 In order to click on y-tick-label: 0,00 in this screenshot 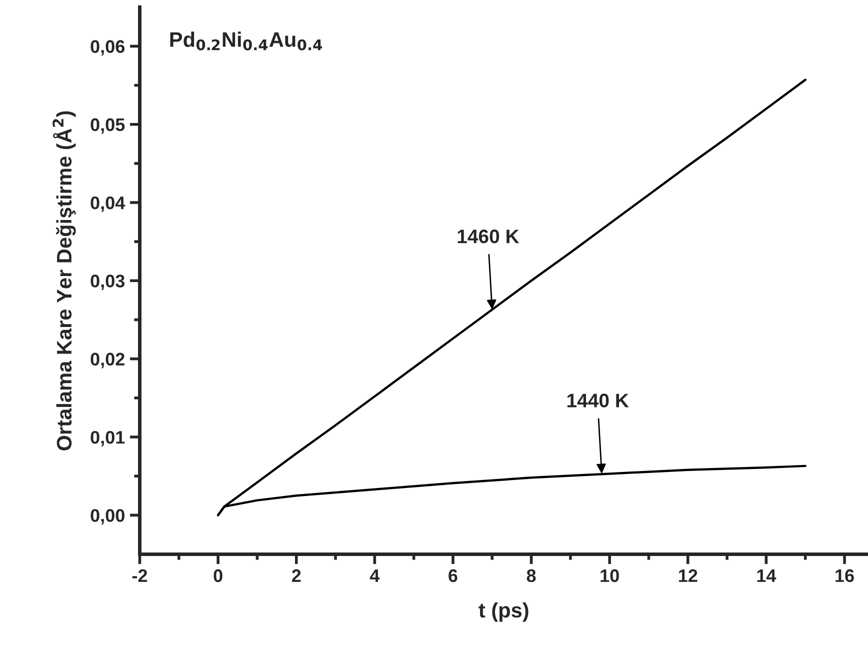, I will do `click(107, 517)`.